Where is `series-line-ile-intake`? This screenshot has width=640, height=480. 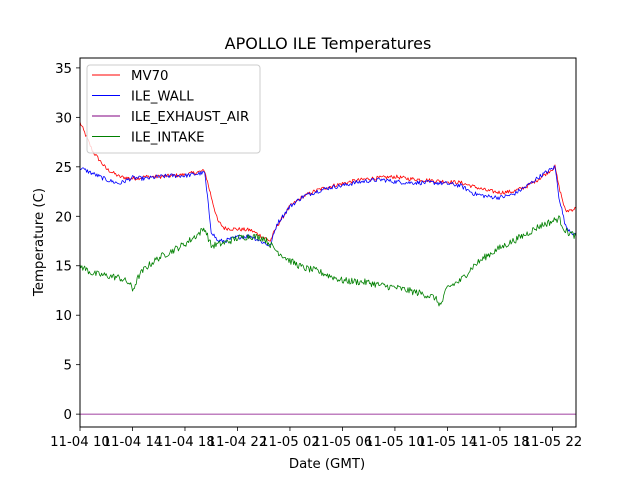
series-line-ile-intake is located at coordinates (328, 261).